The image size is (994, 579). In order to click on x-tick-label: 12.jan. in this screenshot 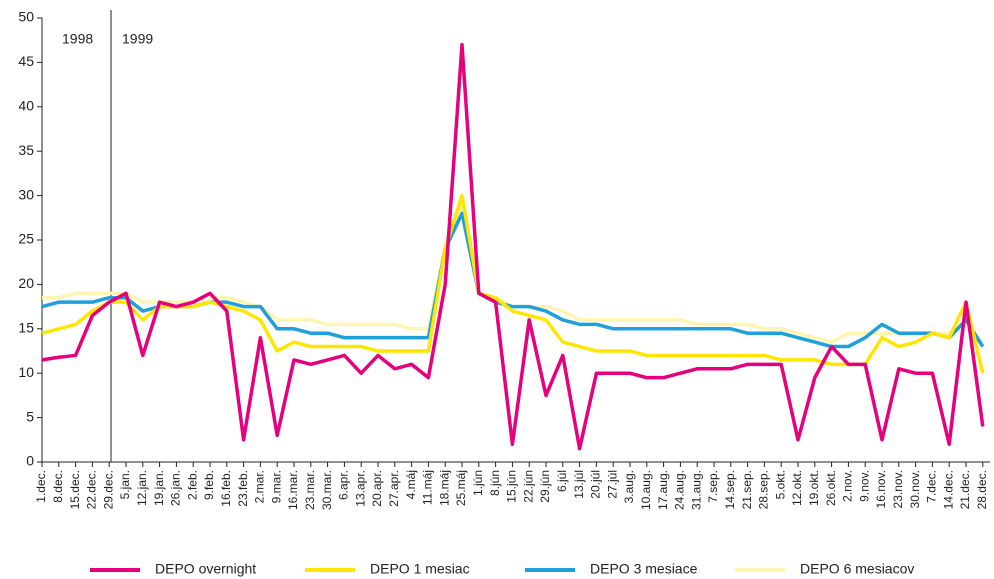, I will do `click(142, 488)`.